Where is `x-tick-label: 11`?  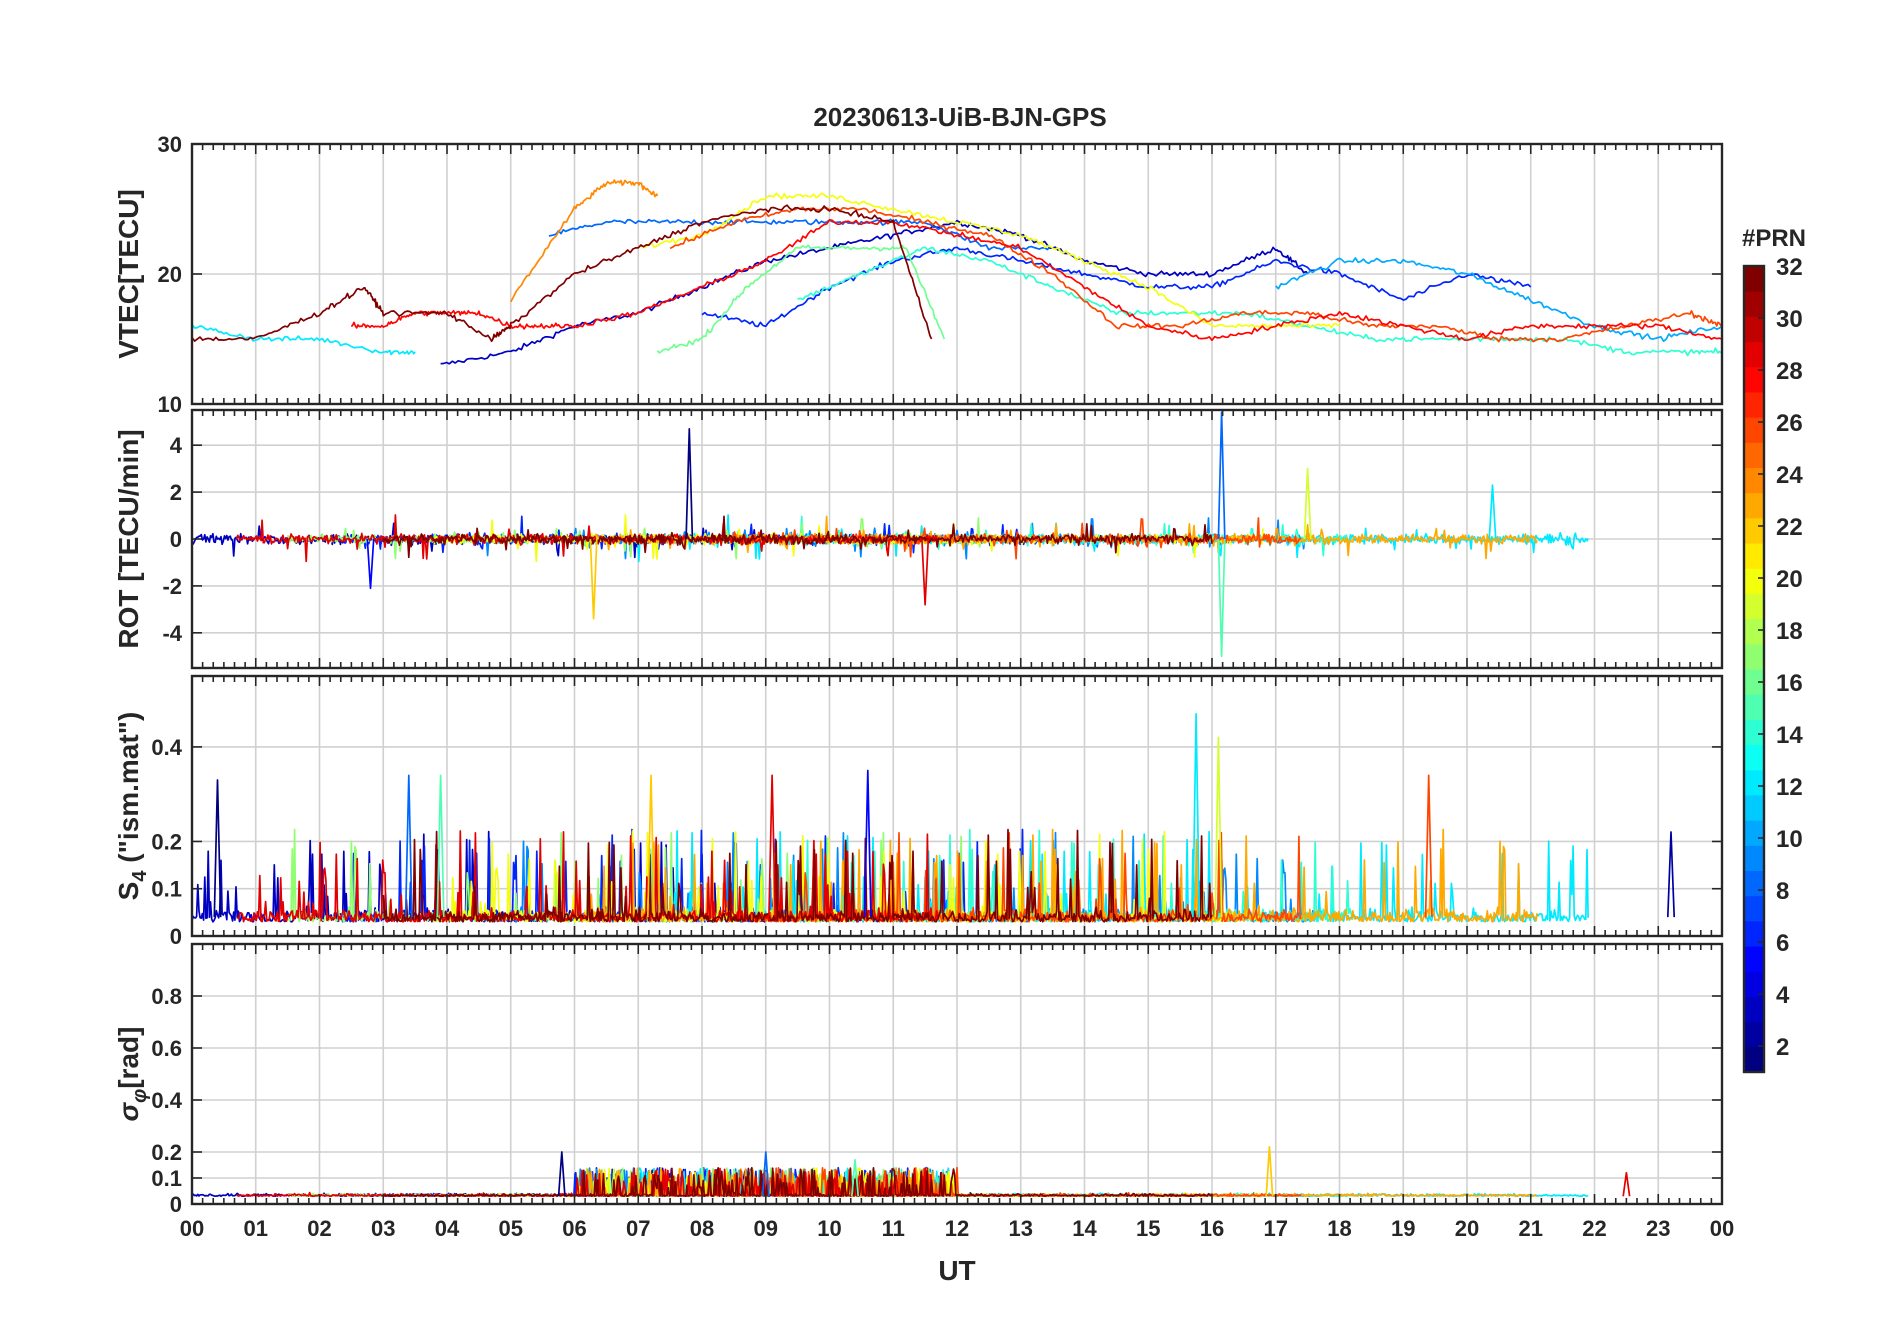
x-tick-label: 11 is located at coordinates (893, 1228).